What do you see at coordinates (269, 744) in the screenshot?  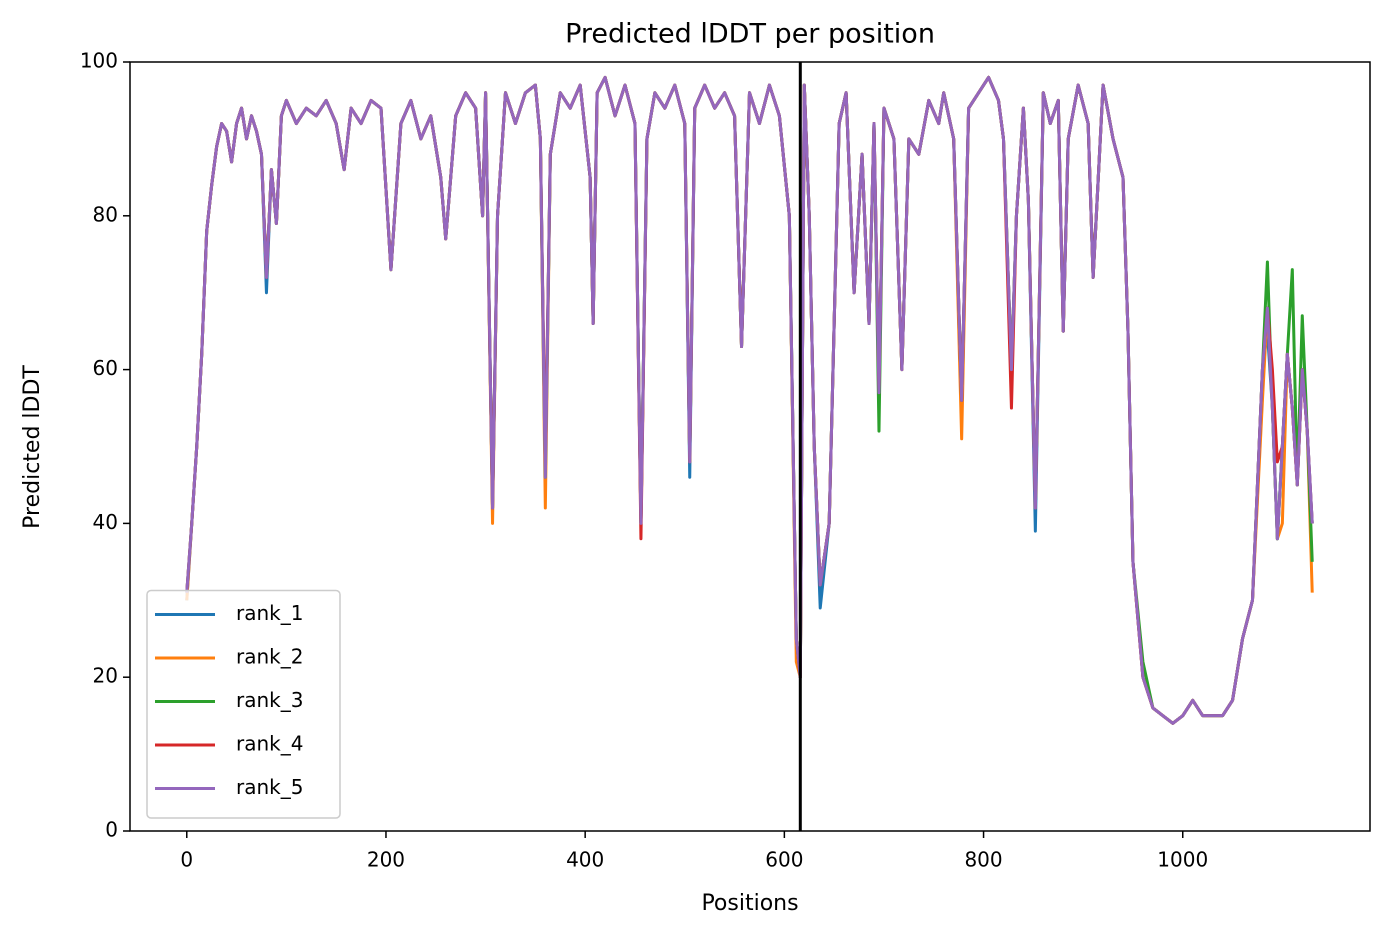 I see `legend-label: rank_4` at bounding box center [269, 744].